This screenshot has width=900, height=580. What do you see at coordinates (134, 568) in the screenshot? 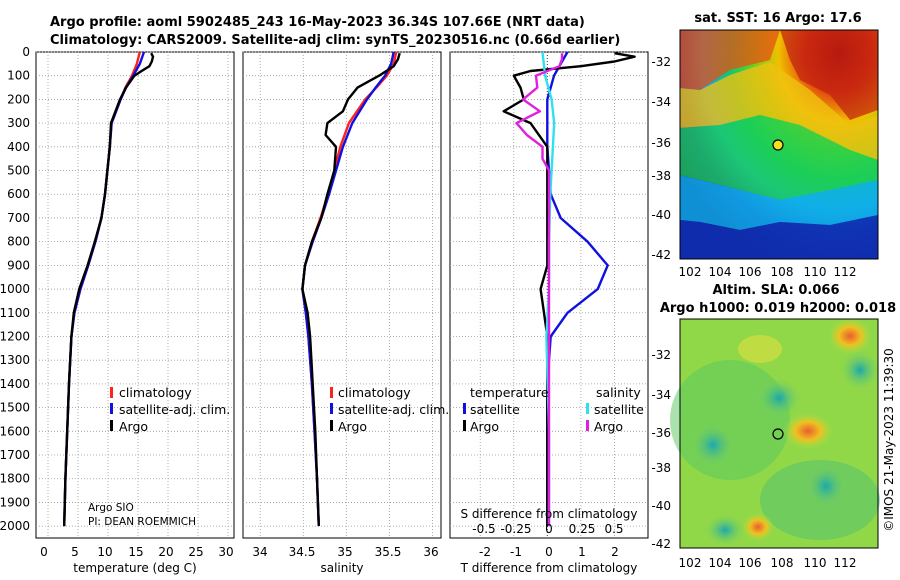
I see `temperature-xlabel: temperature (deg C)` at bounding box center [134, 568].